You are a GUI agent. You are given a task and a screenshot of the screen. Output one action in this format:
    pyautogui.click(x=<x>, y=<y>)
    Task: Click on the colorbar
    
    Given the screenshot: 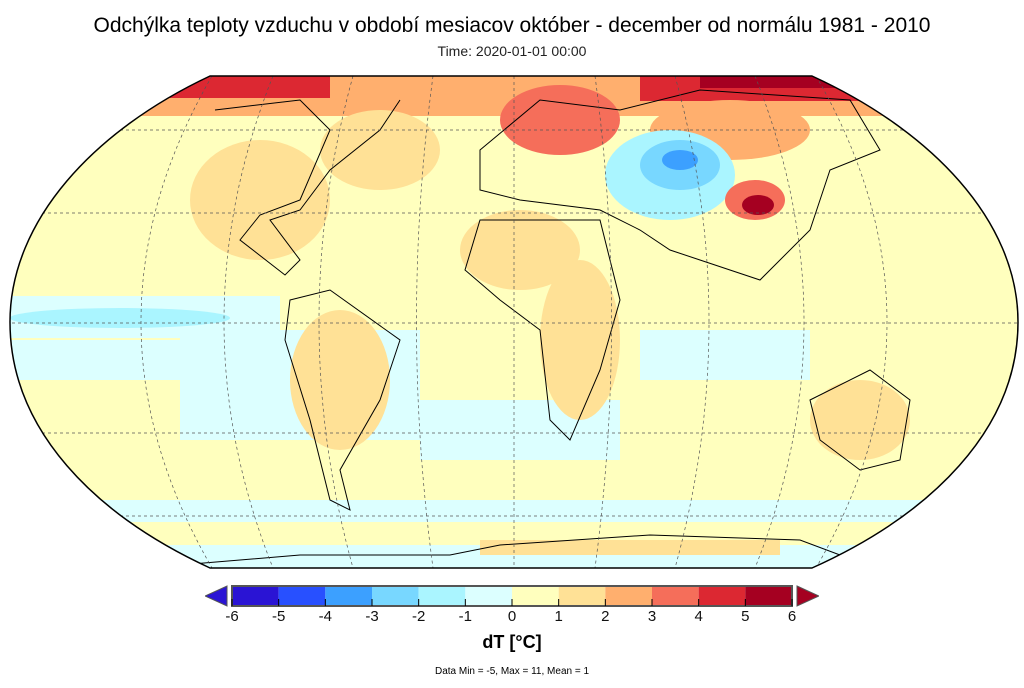 What is the action you would take?
    pyautogui.click(x=512, y=596)
    